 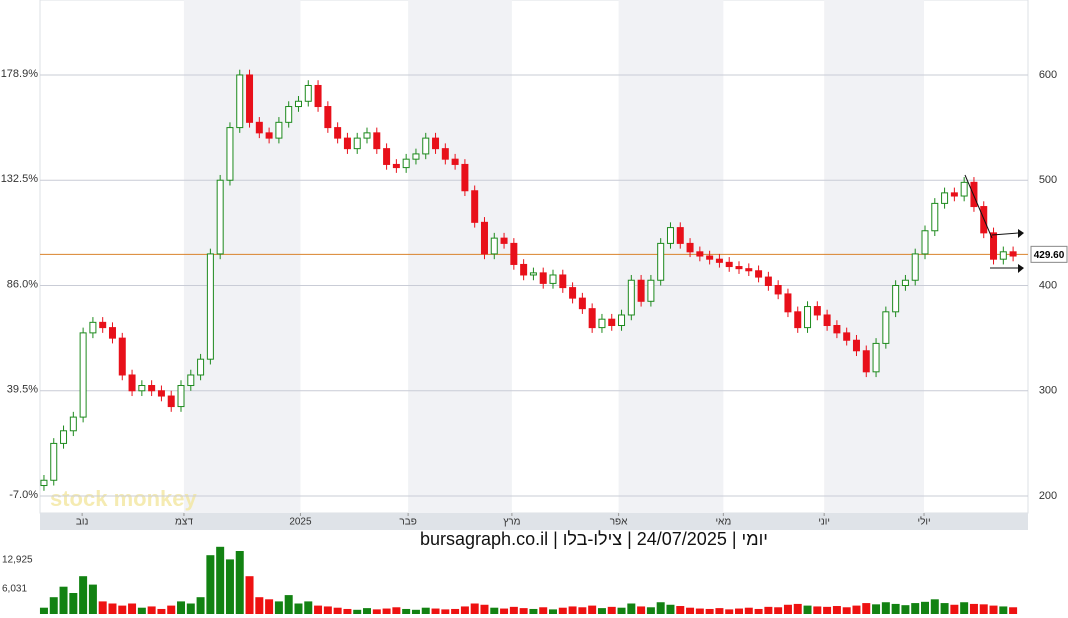 What do you see at coordinates (534, 521) in the screenshot?
I see `x-axis-strip` at bounding box center [534, 521].